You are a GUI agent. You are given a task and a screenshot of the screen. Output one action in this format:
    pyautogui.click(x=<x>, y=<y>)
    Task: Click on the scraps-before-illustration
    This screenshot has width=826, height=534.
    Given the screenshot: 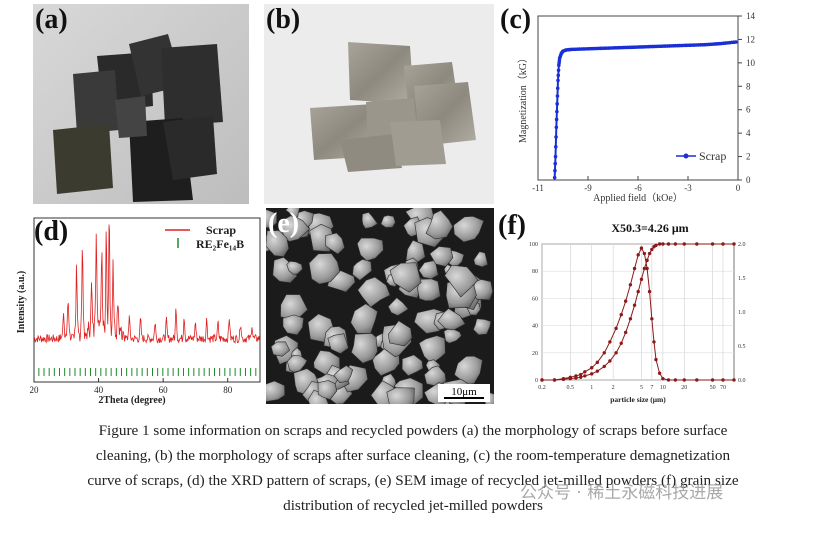 What is the action you would take?
    pyautogui.click(x=141, y=104)
    